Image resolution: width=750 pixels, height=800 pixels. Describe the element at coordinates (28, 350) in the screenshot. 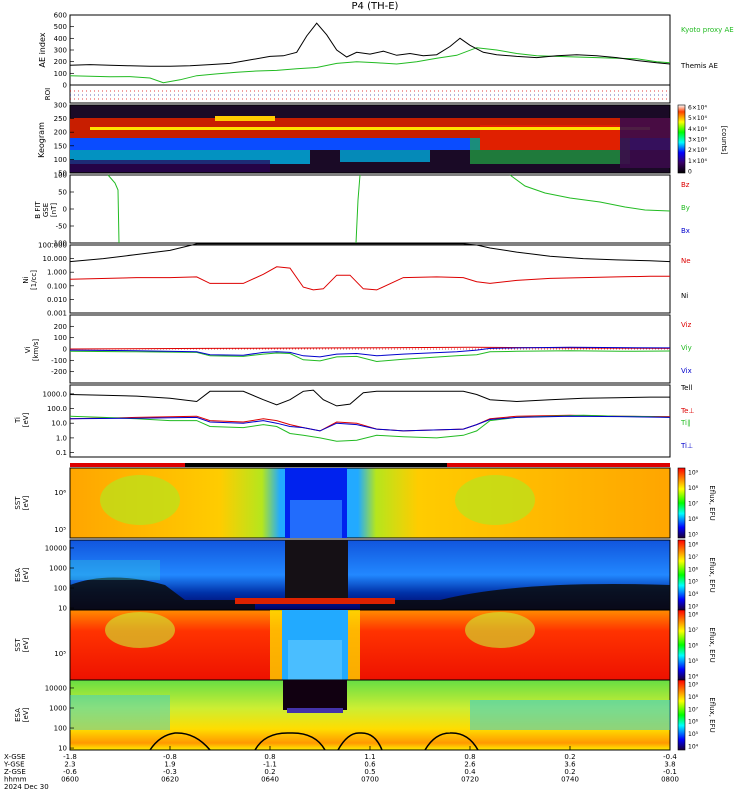

I see `v-ylabel-1: Vi` at that location.